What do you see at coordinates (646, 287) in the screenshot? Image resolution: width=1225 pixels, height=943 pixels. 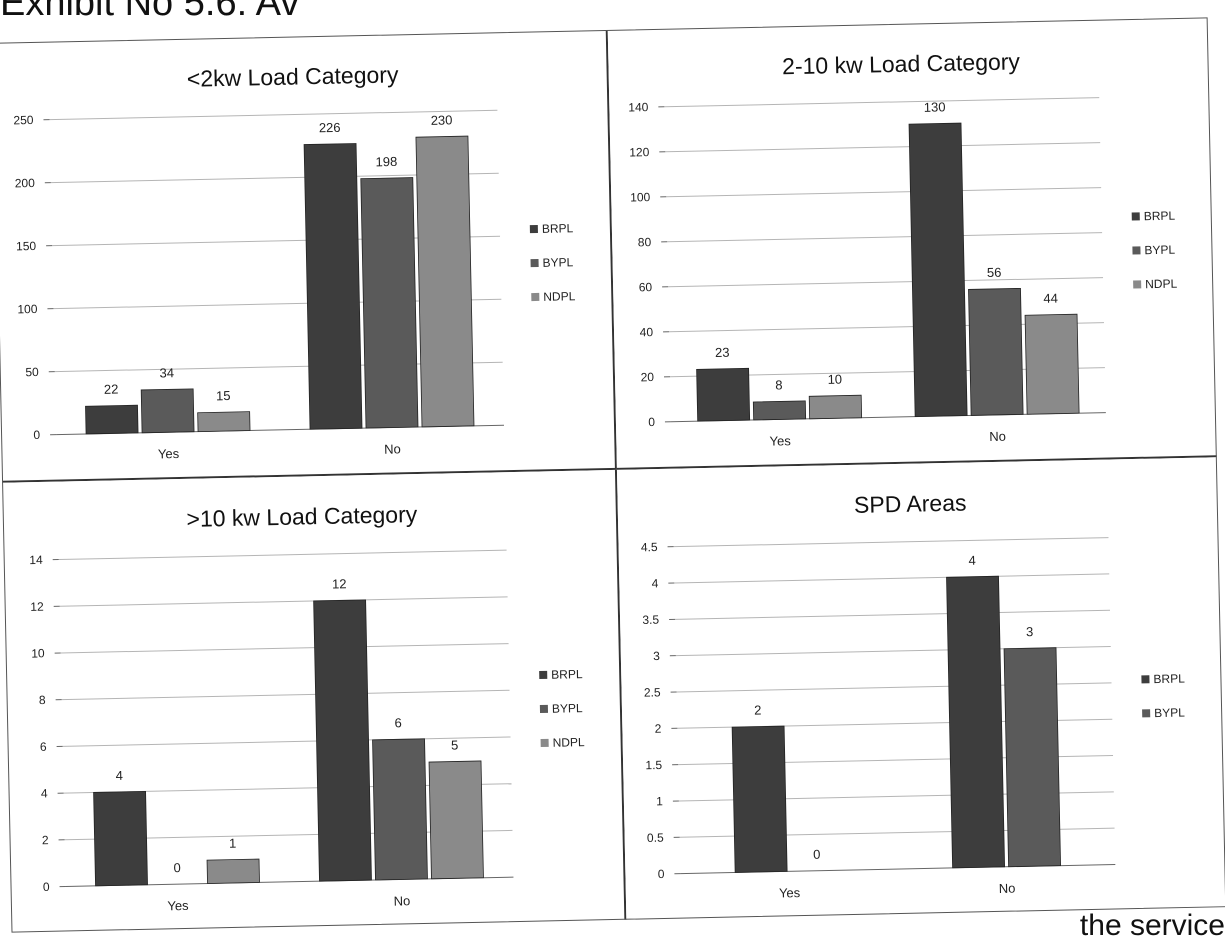 I see `y-tick-label: 60` at bounding box center [646, 287].